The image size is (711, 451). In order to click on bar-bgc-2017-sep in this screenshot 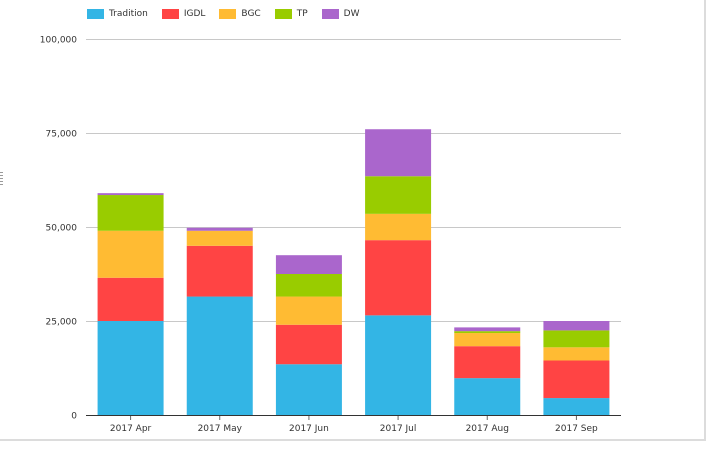, I will do `click(576, 354)`.